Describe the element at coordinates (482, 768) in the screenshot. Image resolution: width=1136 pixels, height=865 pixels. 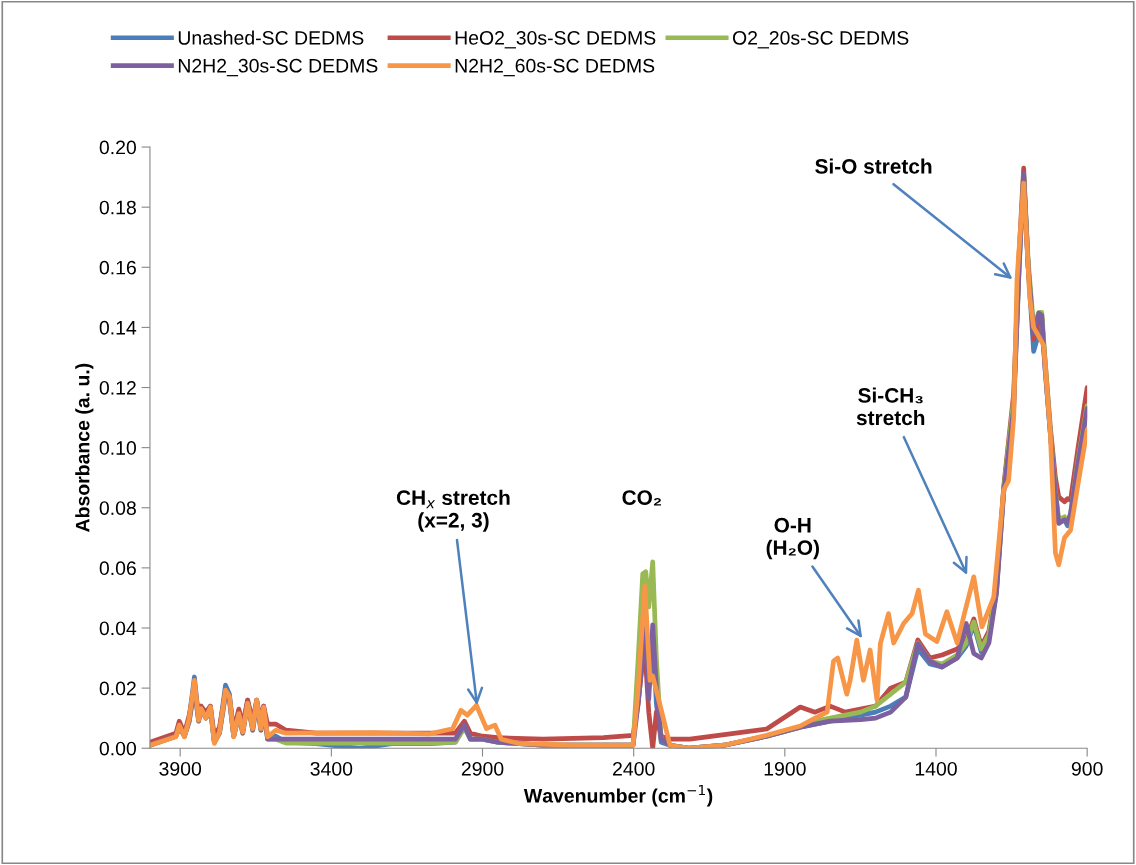
I see `x-tick-label: 2900` at that location.